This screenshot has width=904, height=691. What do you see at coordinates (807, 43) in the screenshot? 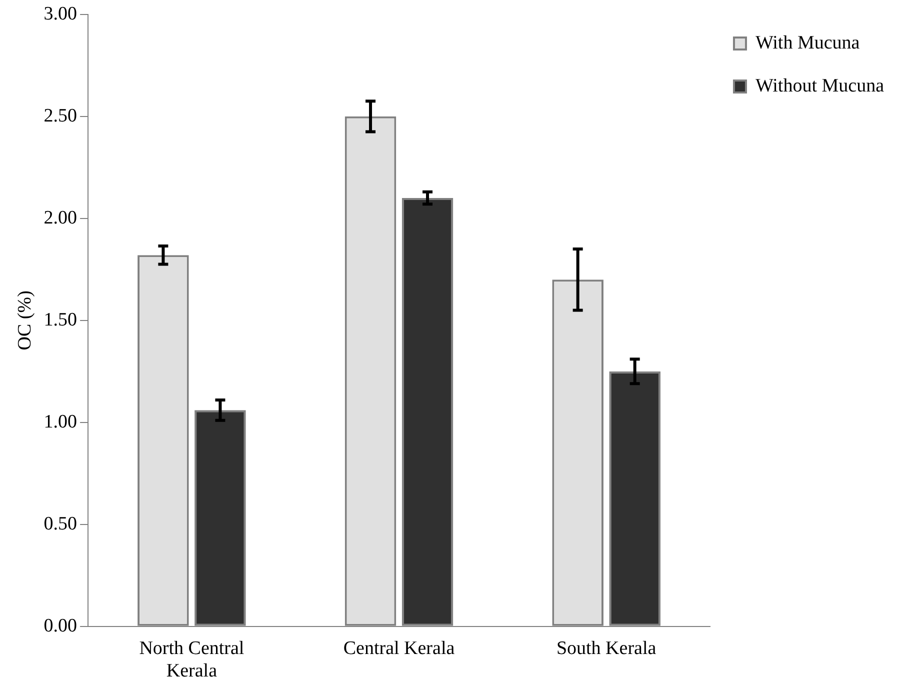
I see `legend-label: With Mucuna` at bounding box center [807, 43].